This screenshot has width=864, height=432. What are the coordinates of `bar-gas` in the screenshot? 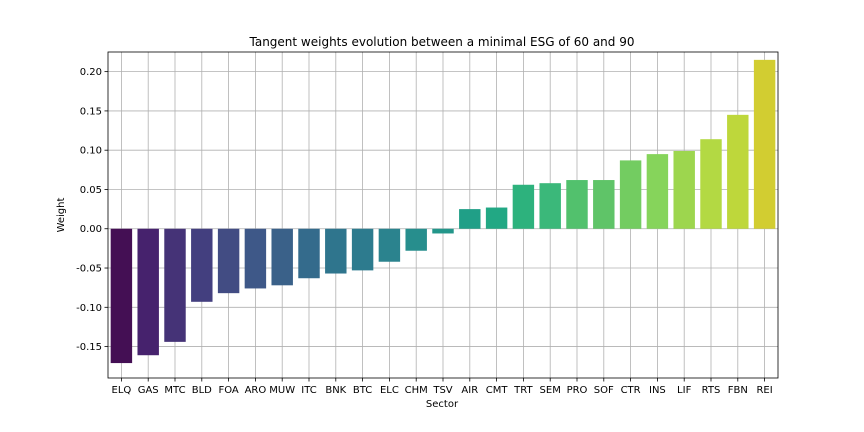 It's located at (148, 292).